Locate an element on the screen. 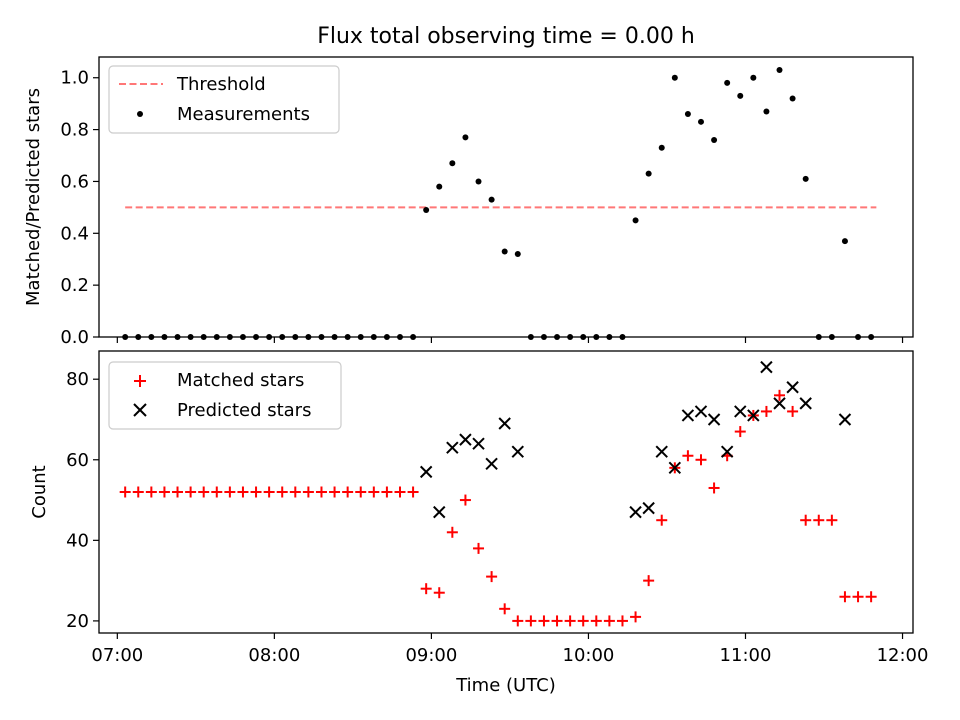  top-legend-box is located at coordinates (224, 99).